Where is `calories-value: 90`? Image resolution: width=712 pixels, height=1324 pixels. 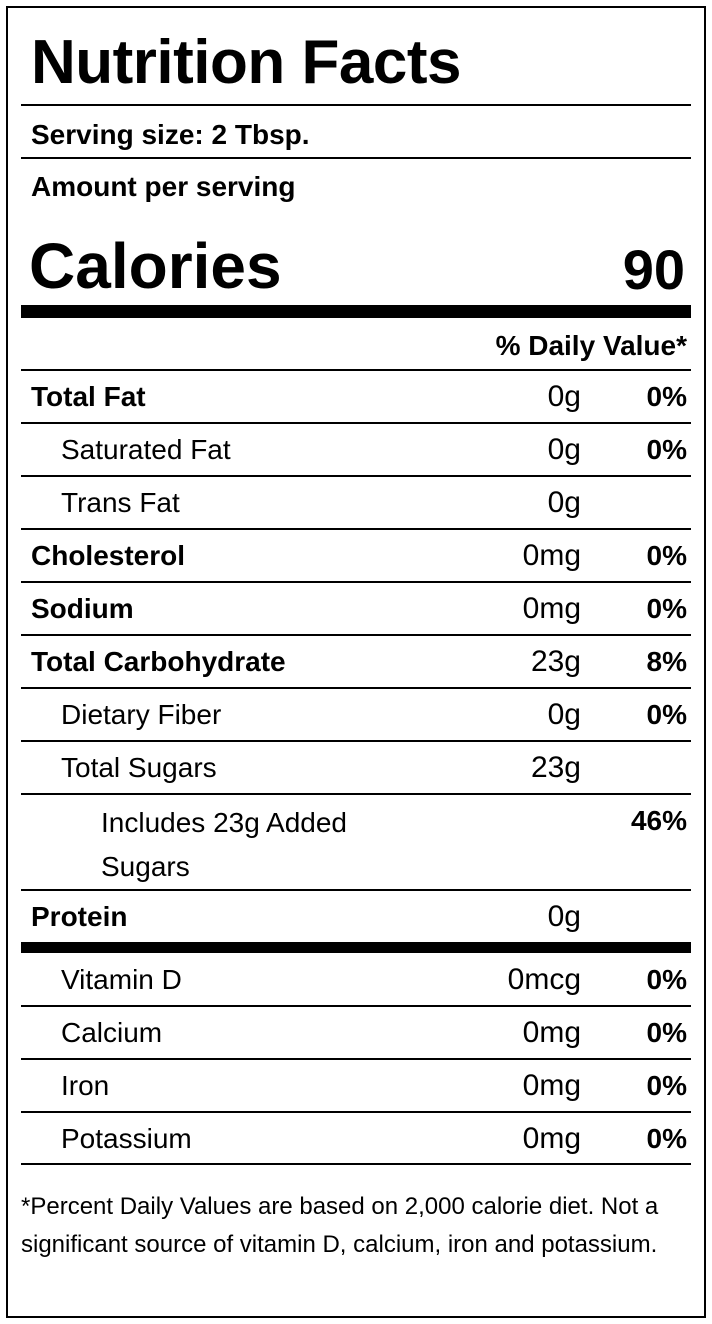
calories-value: 90 is located at coordinates (653, 269).